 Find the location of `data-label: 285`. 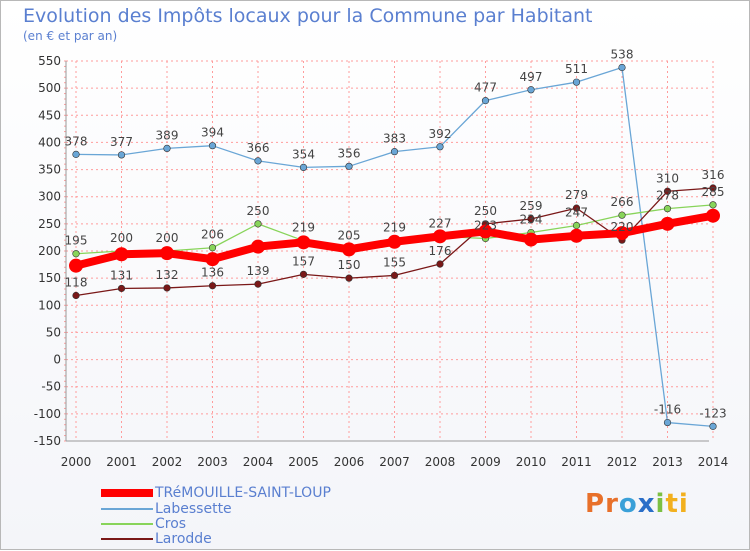

data-label: 285 is located at coordinates (713, 192).